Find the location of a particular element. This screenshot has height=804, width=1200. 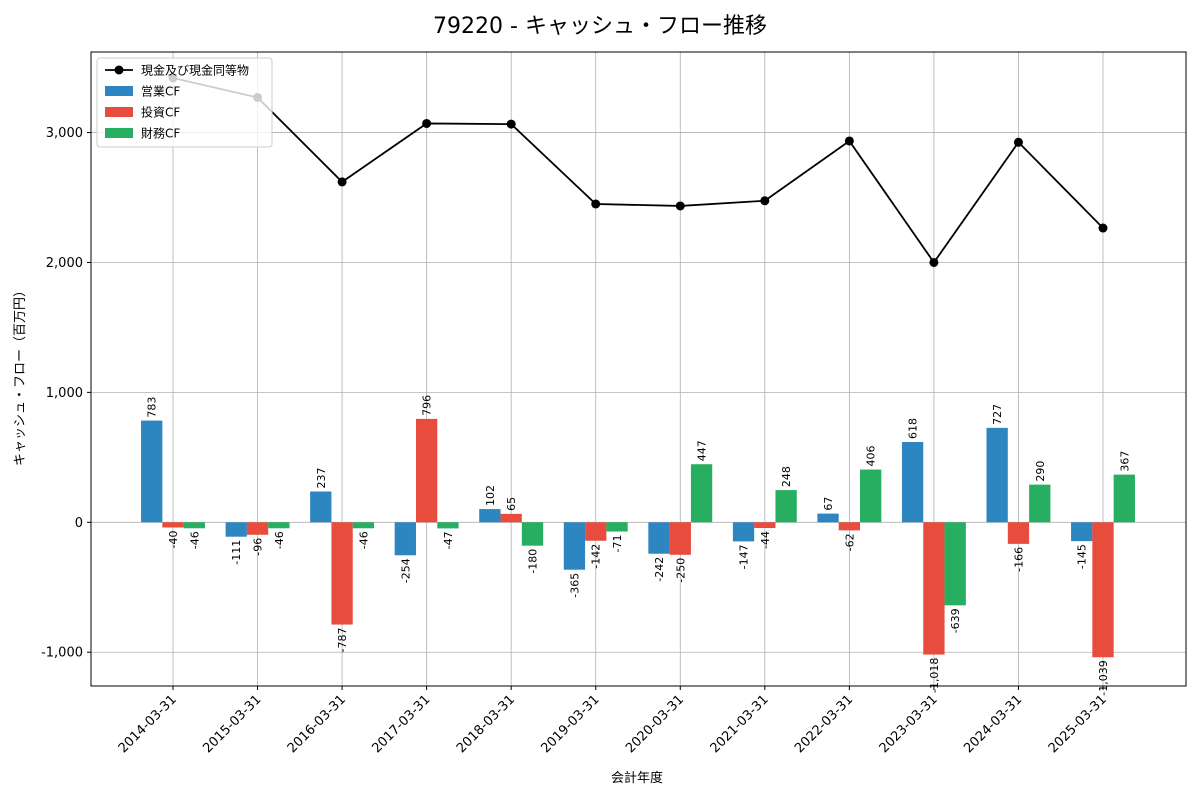

legend-label: 投資CF is located at coordinates (160, 112).